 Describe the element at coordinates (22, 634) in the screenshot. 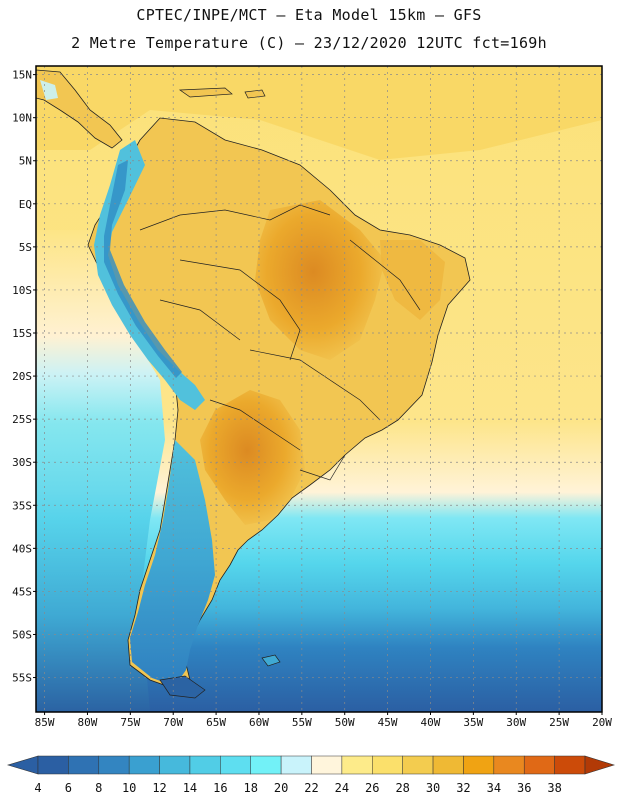

I see `lat-label: 50S` at that location.